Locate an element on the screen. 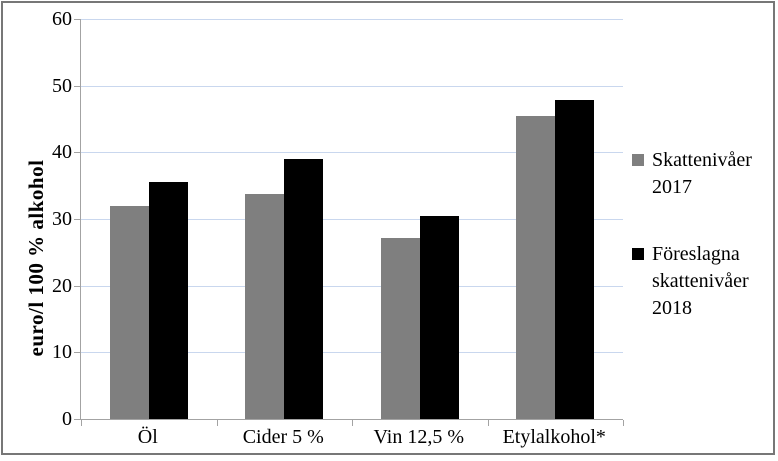  bar-series1-category3 is located at coordinates (400, 328).